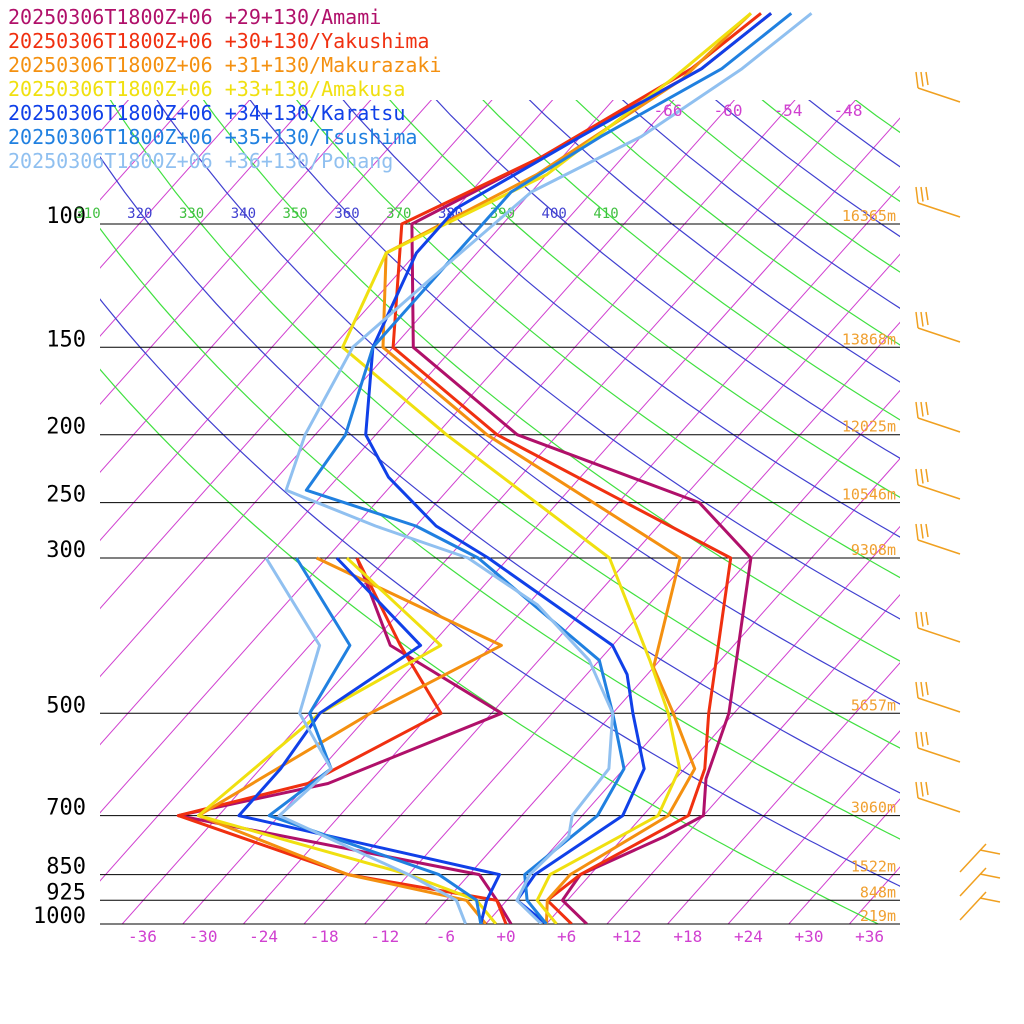 The height and width of the screenshot is (1024, 1024). I want to click on upper-temp-label: -48, so click(848, 110).